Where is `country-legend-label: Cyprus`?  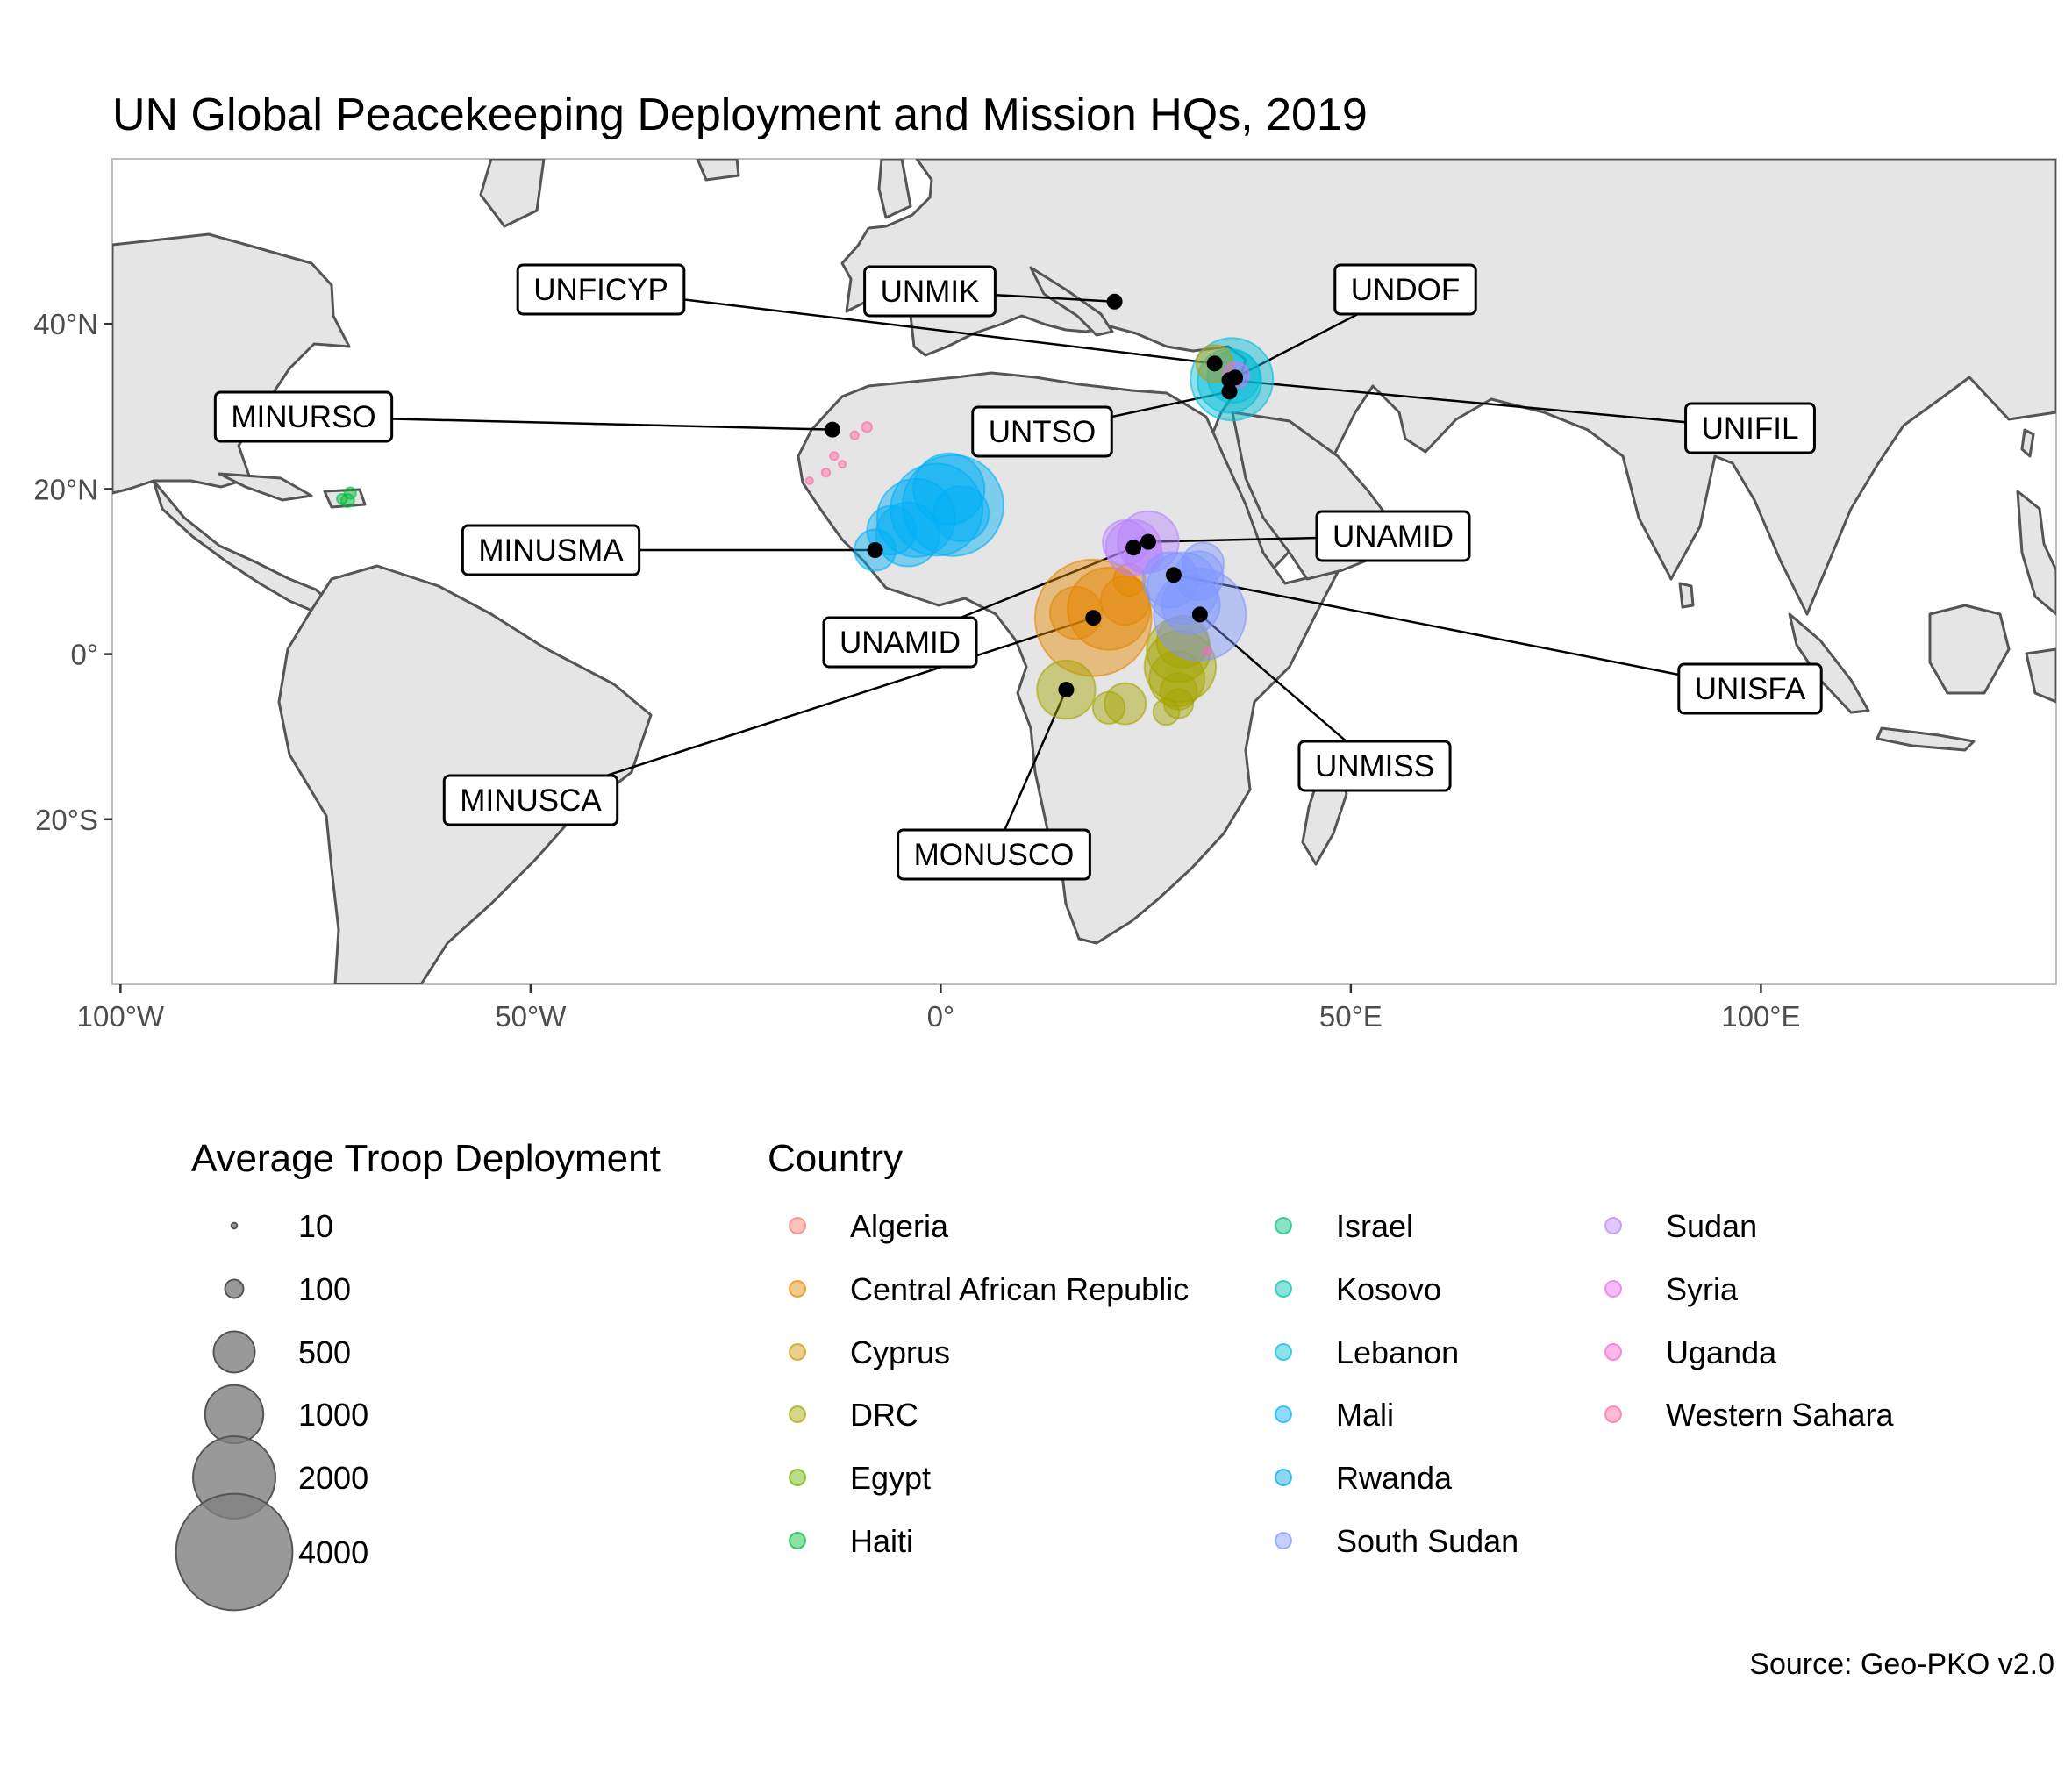 country-legend-label: Cyprus is located at coordinates (900, 1352).